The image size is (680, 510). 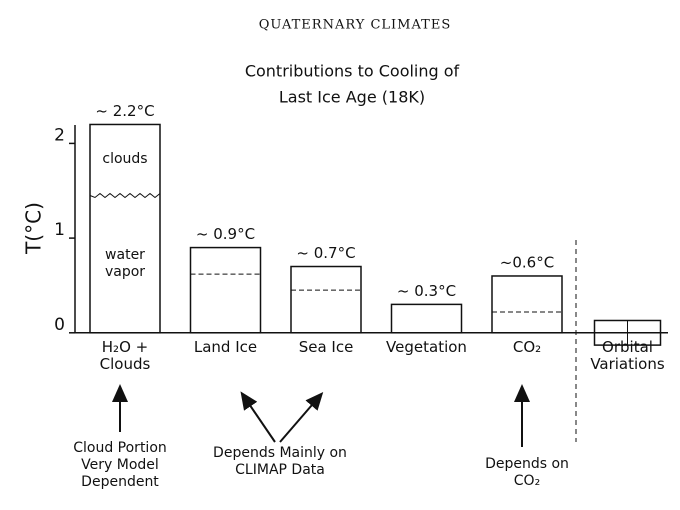 I want to click on chart-title: Contributions to Cooling of, so click(x=352, y=71).